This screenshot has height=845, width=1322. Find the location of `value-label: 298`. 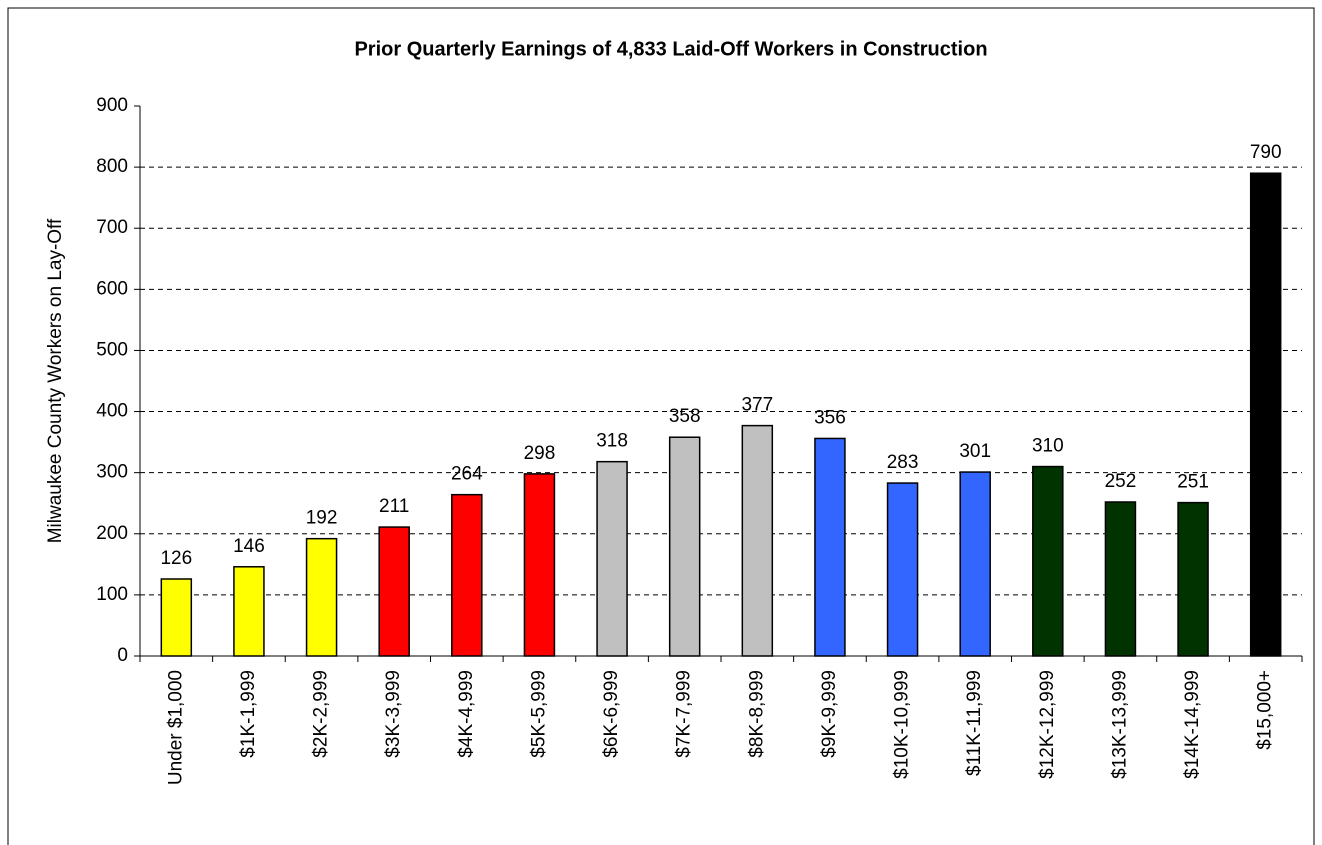

value-label: 298 is located at coordinates (540, 453).